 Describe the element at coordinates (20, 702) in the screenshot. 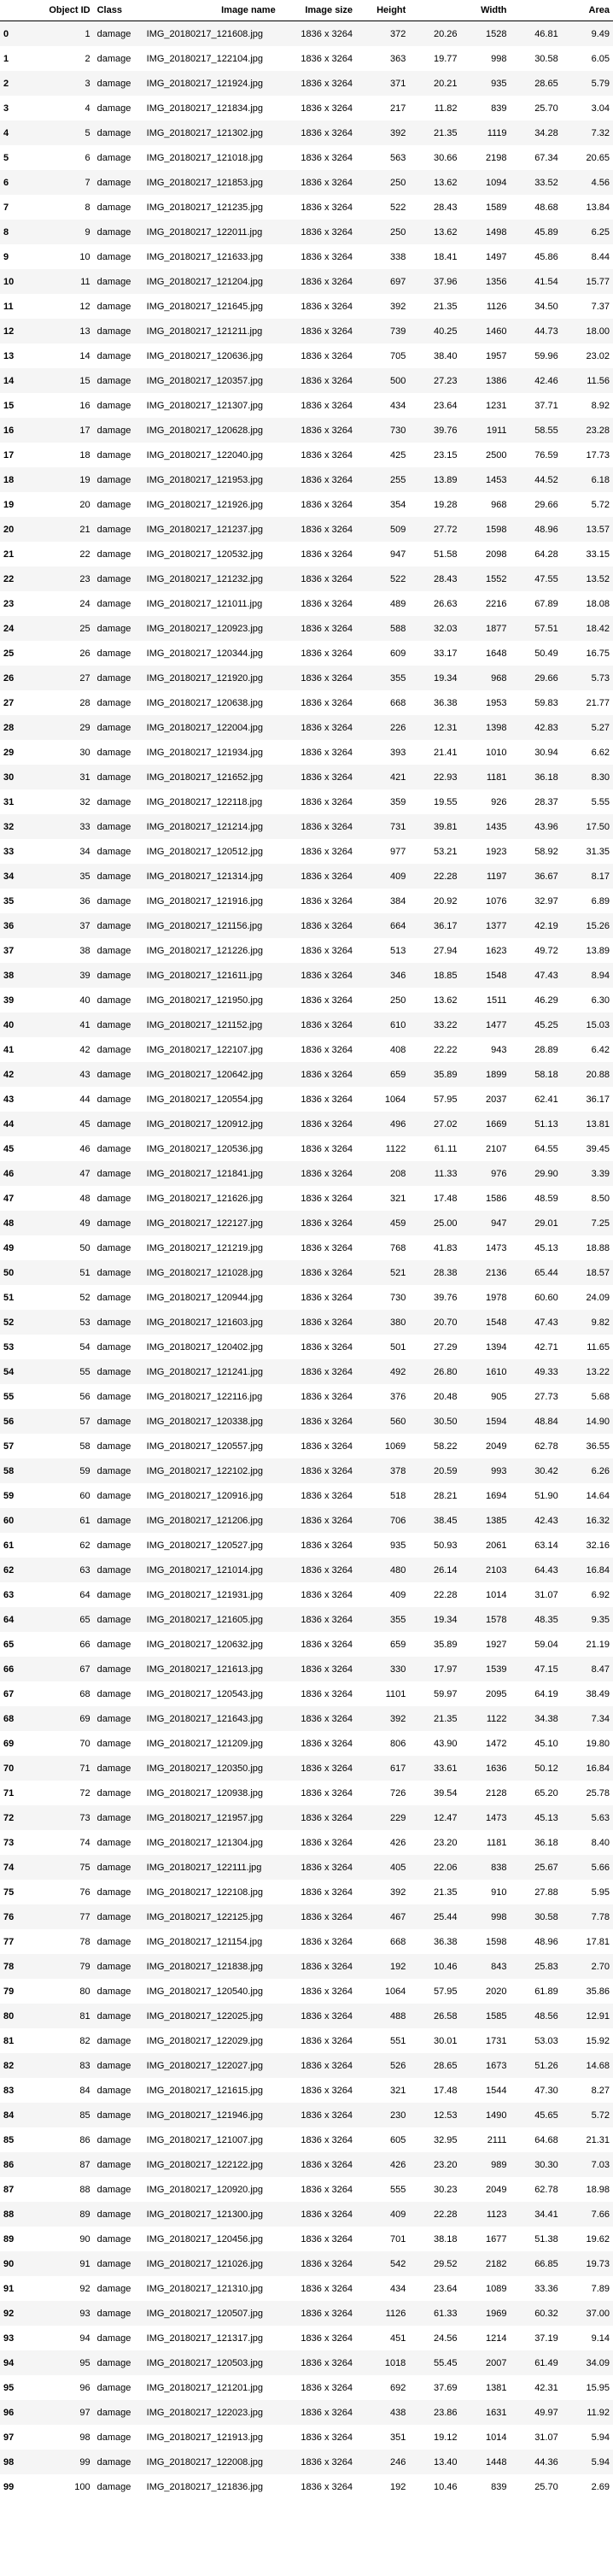

I see `row-index: 27` at that location.